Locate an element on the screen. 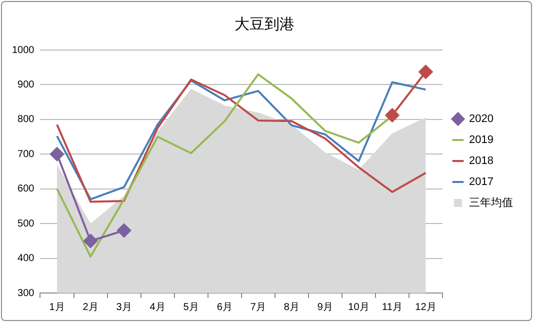  y-tick-label: 400 is located at coordinates (26, 258).